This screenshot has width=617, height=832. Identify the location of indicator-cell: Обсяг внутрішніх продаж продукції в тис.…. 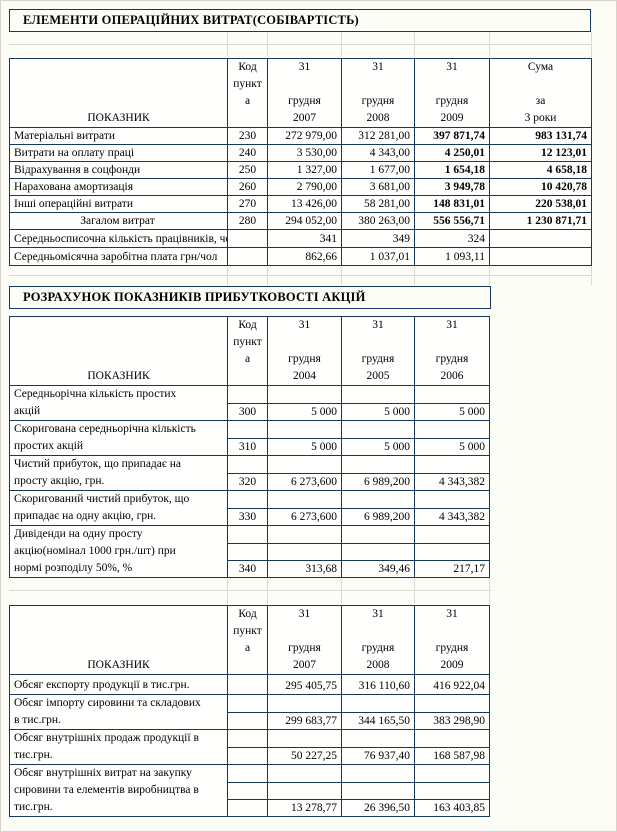
(119, 747).